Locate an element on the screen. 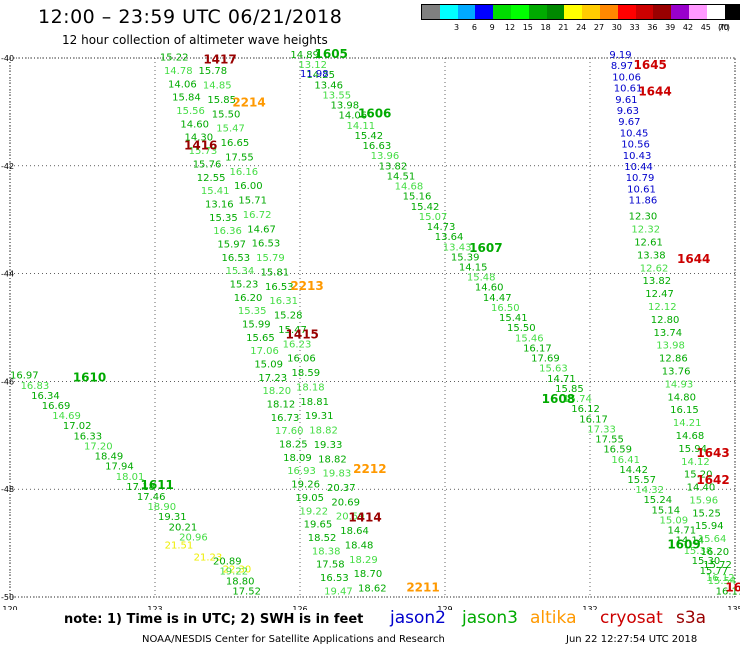 This screenshot has height=650, width=740. legend-tick: 15 is located at coordinates (527, 27).